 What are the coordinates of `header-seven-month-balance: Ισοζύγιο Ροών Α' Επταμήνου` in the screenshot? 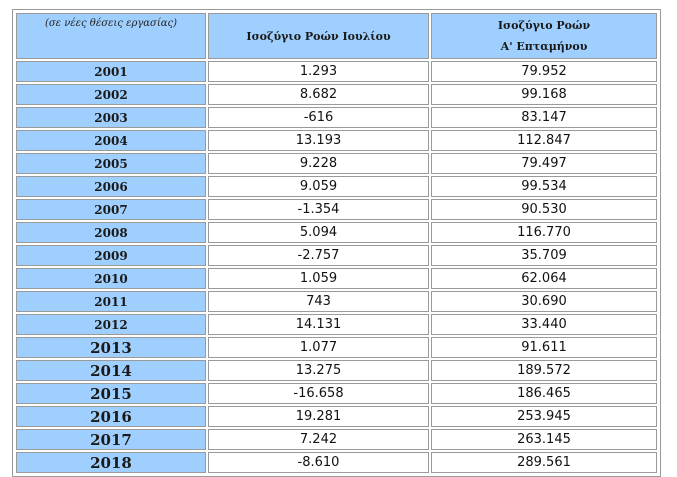 It's located at (544, 36).